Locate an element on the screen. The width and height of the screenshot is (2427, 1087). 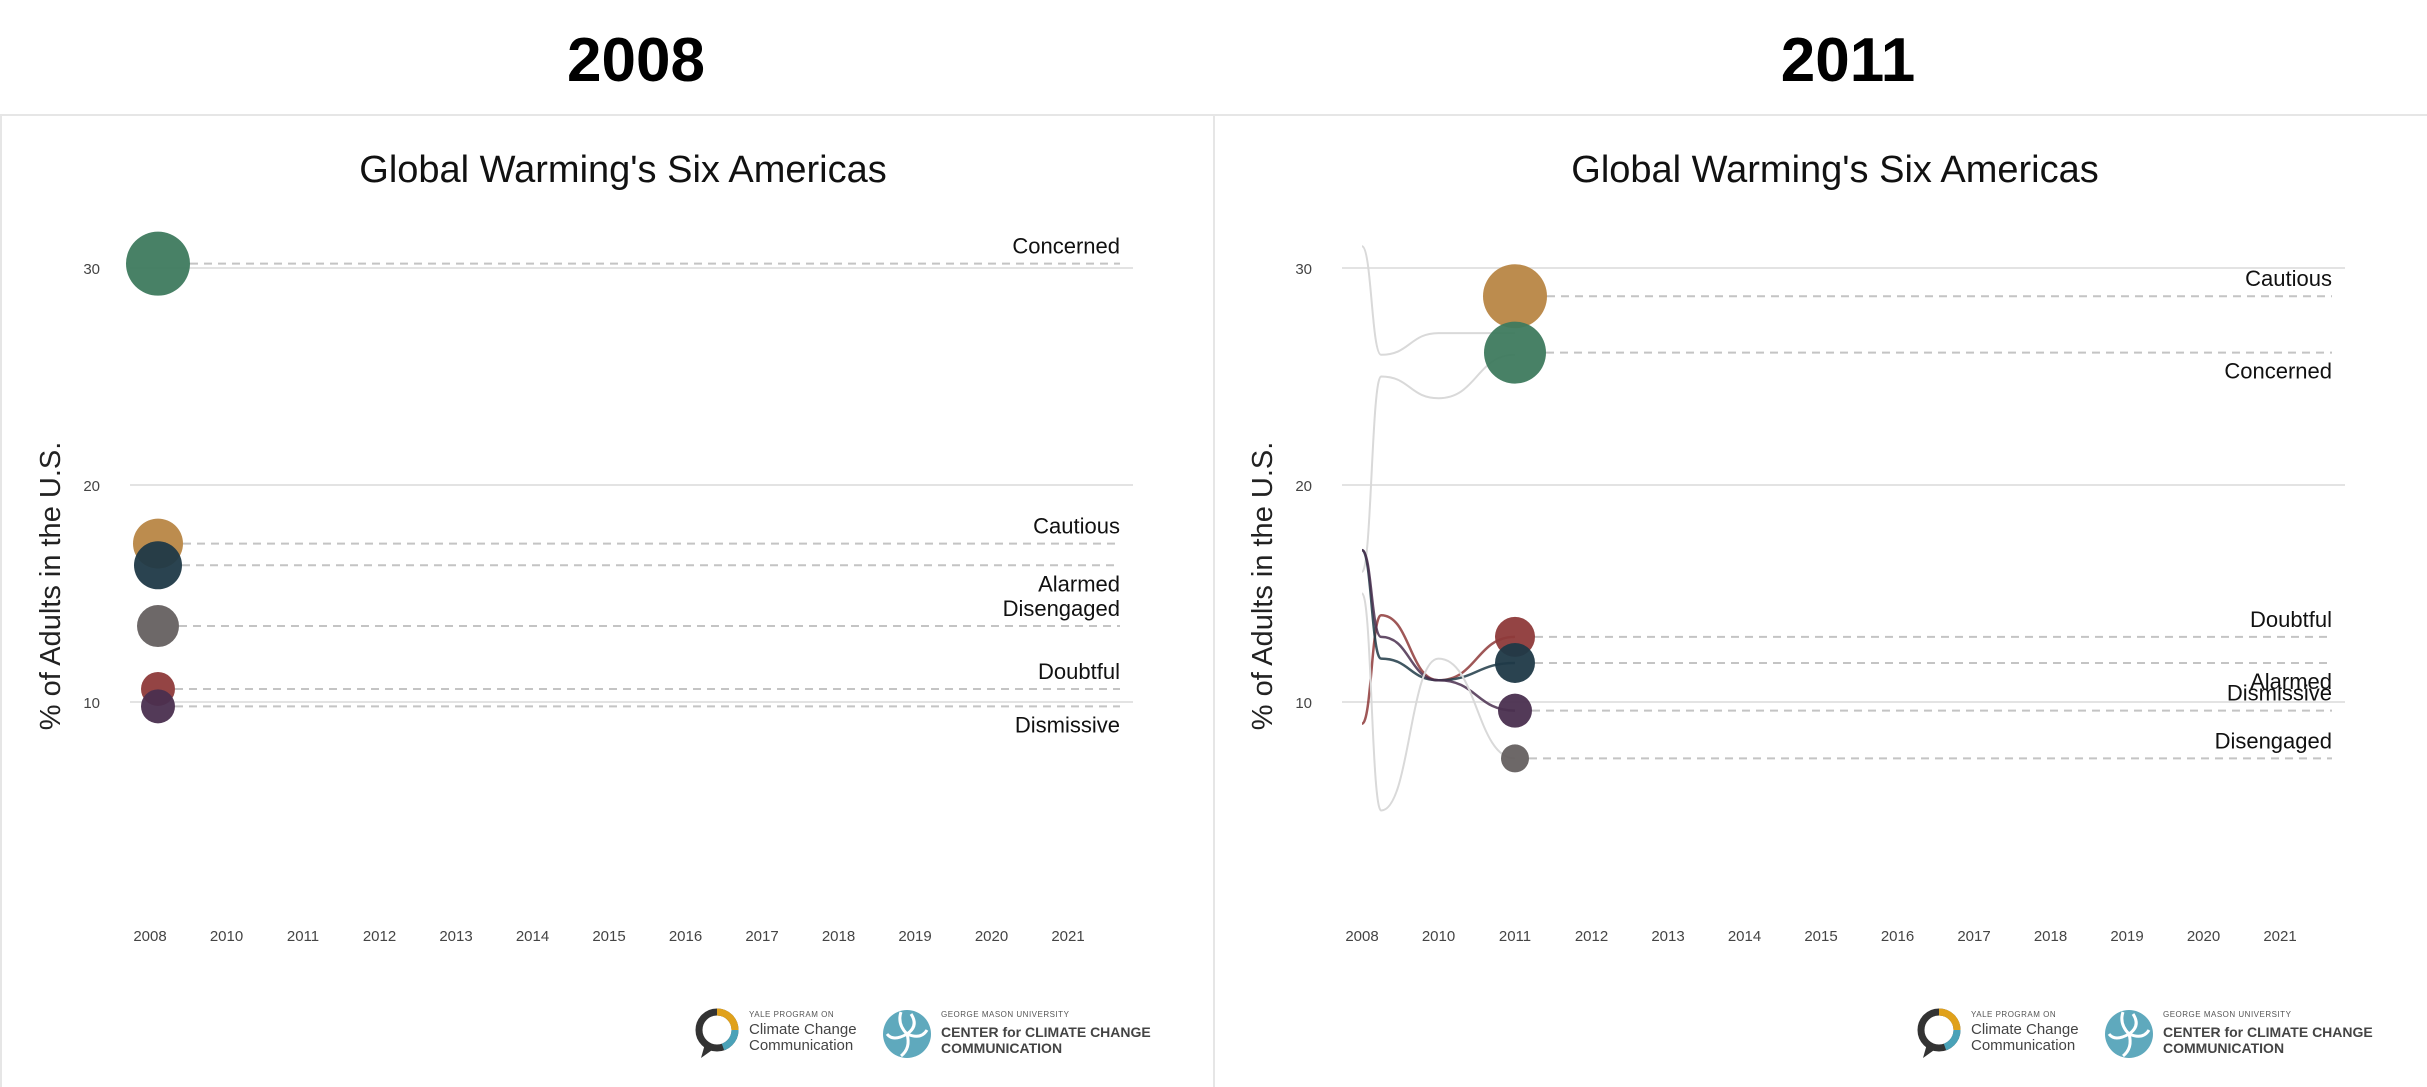
panel-heading-2008: 2008 is located at coordinates (636, 60).